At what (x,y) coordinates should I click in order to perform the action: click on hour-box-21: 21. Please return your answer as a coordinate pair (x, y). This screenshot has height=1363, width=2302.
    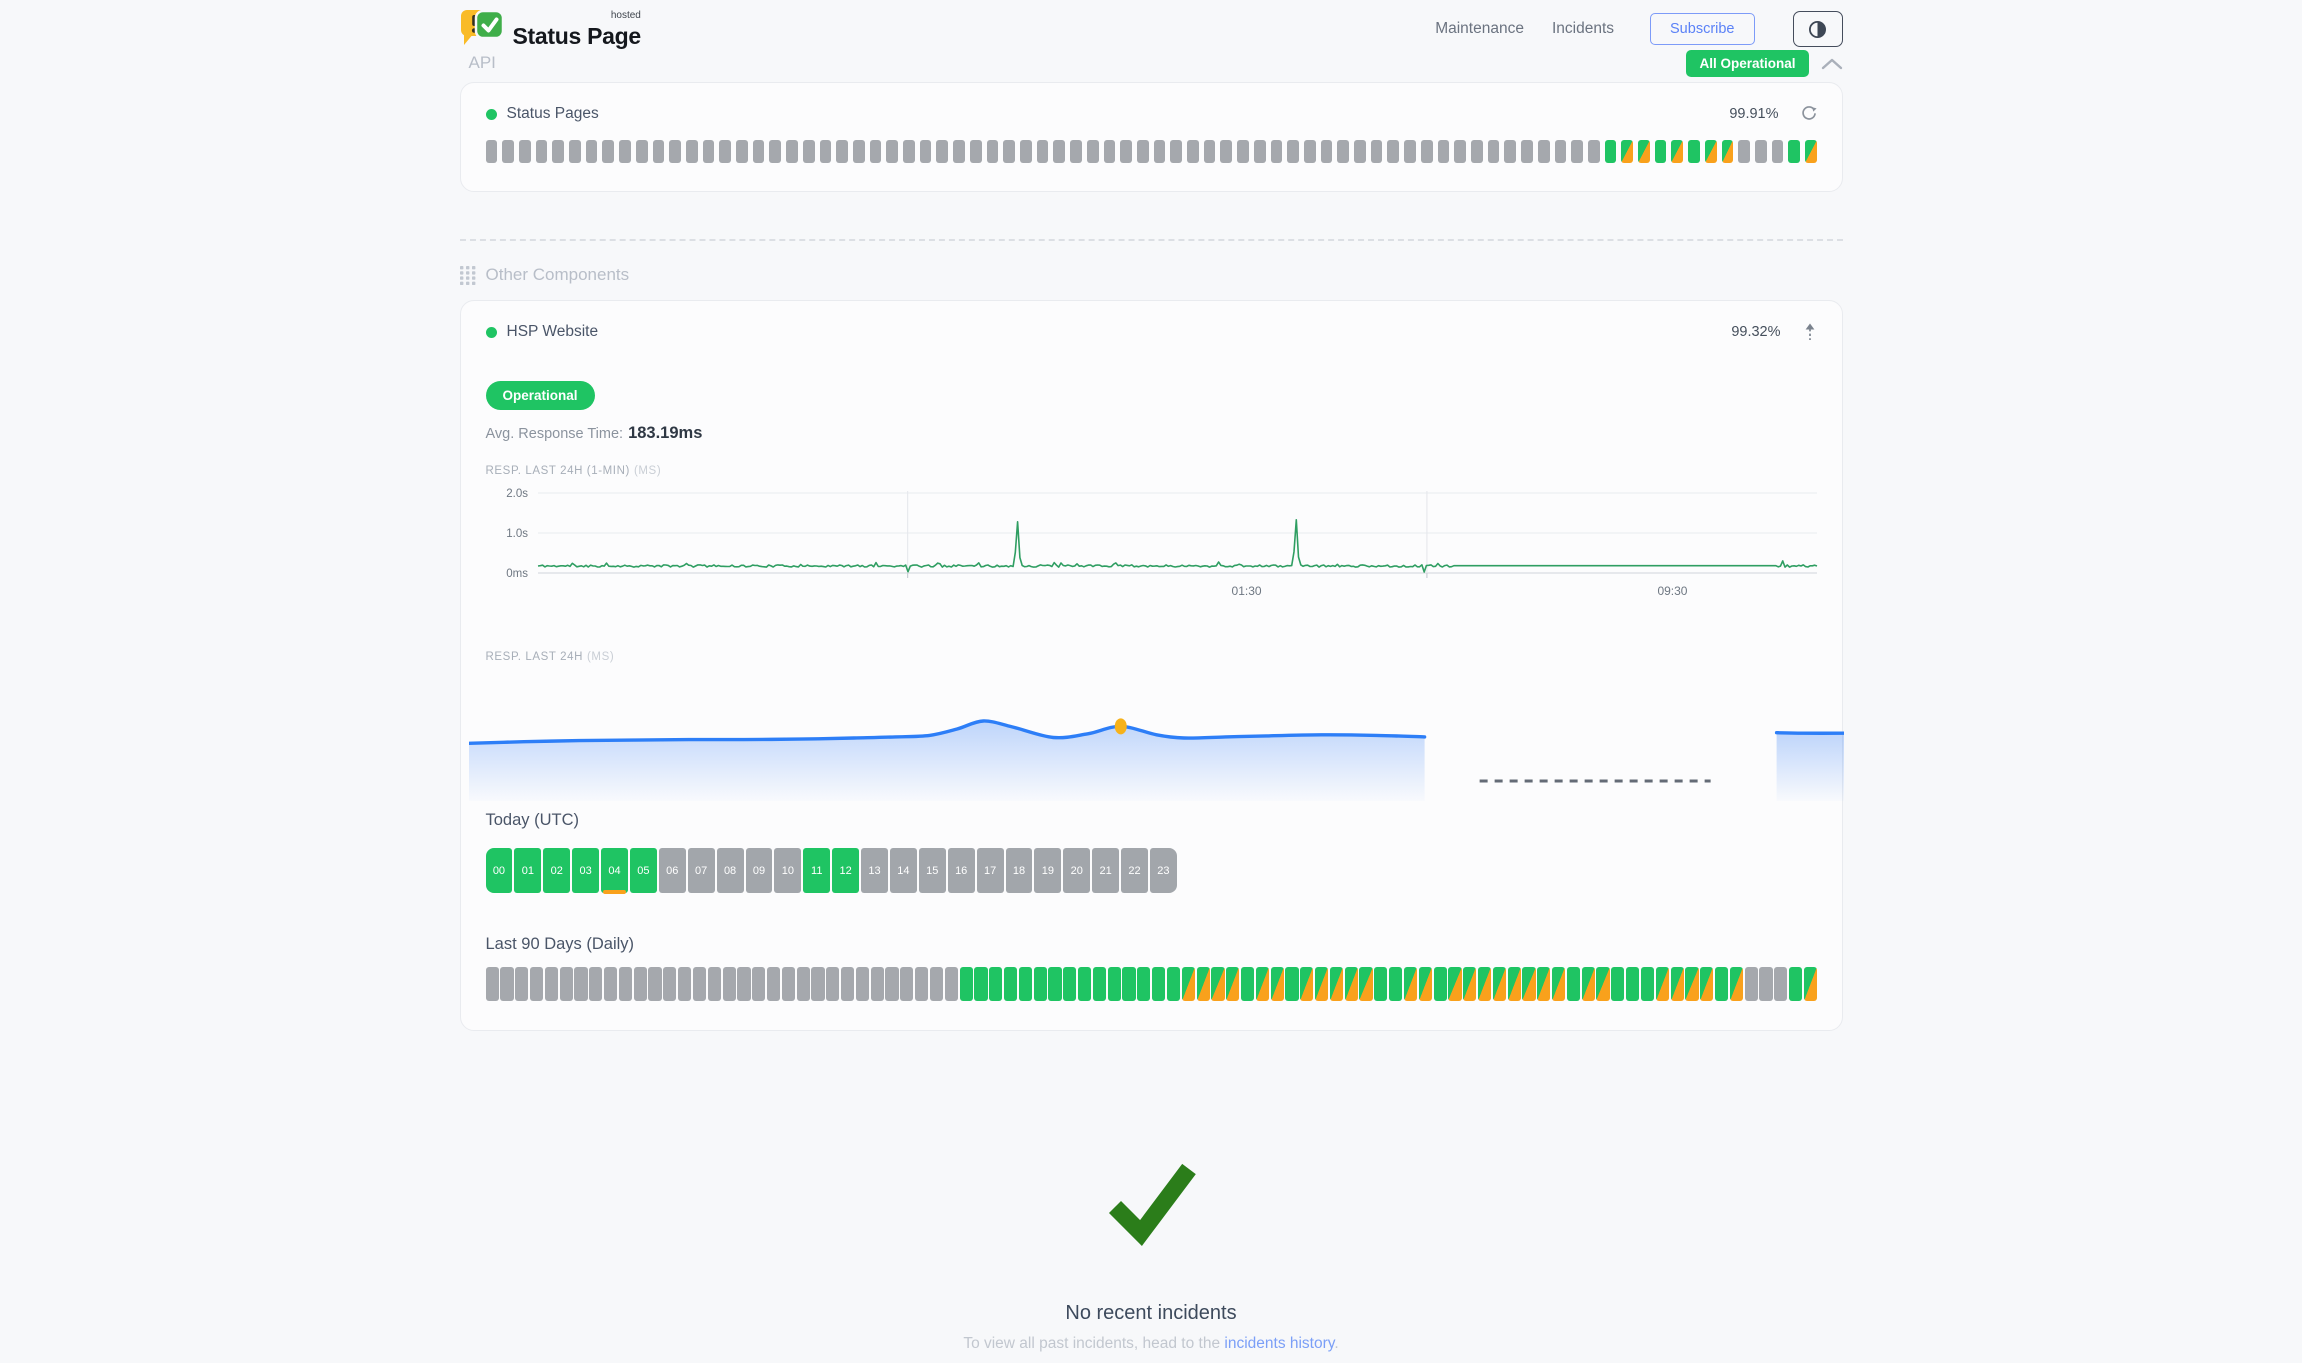
    Looking at the image, I should click on (1106, 870).